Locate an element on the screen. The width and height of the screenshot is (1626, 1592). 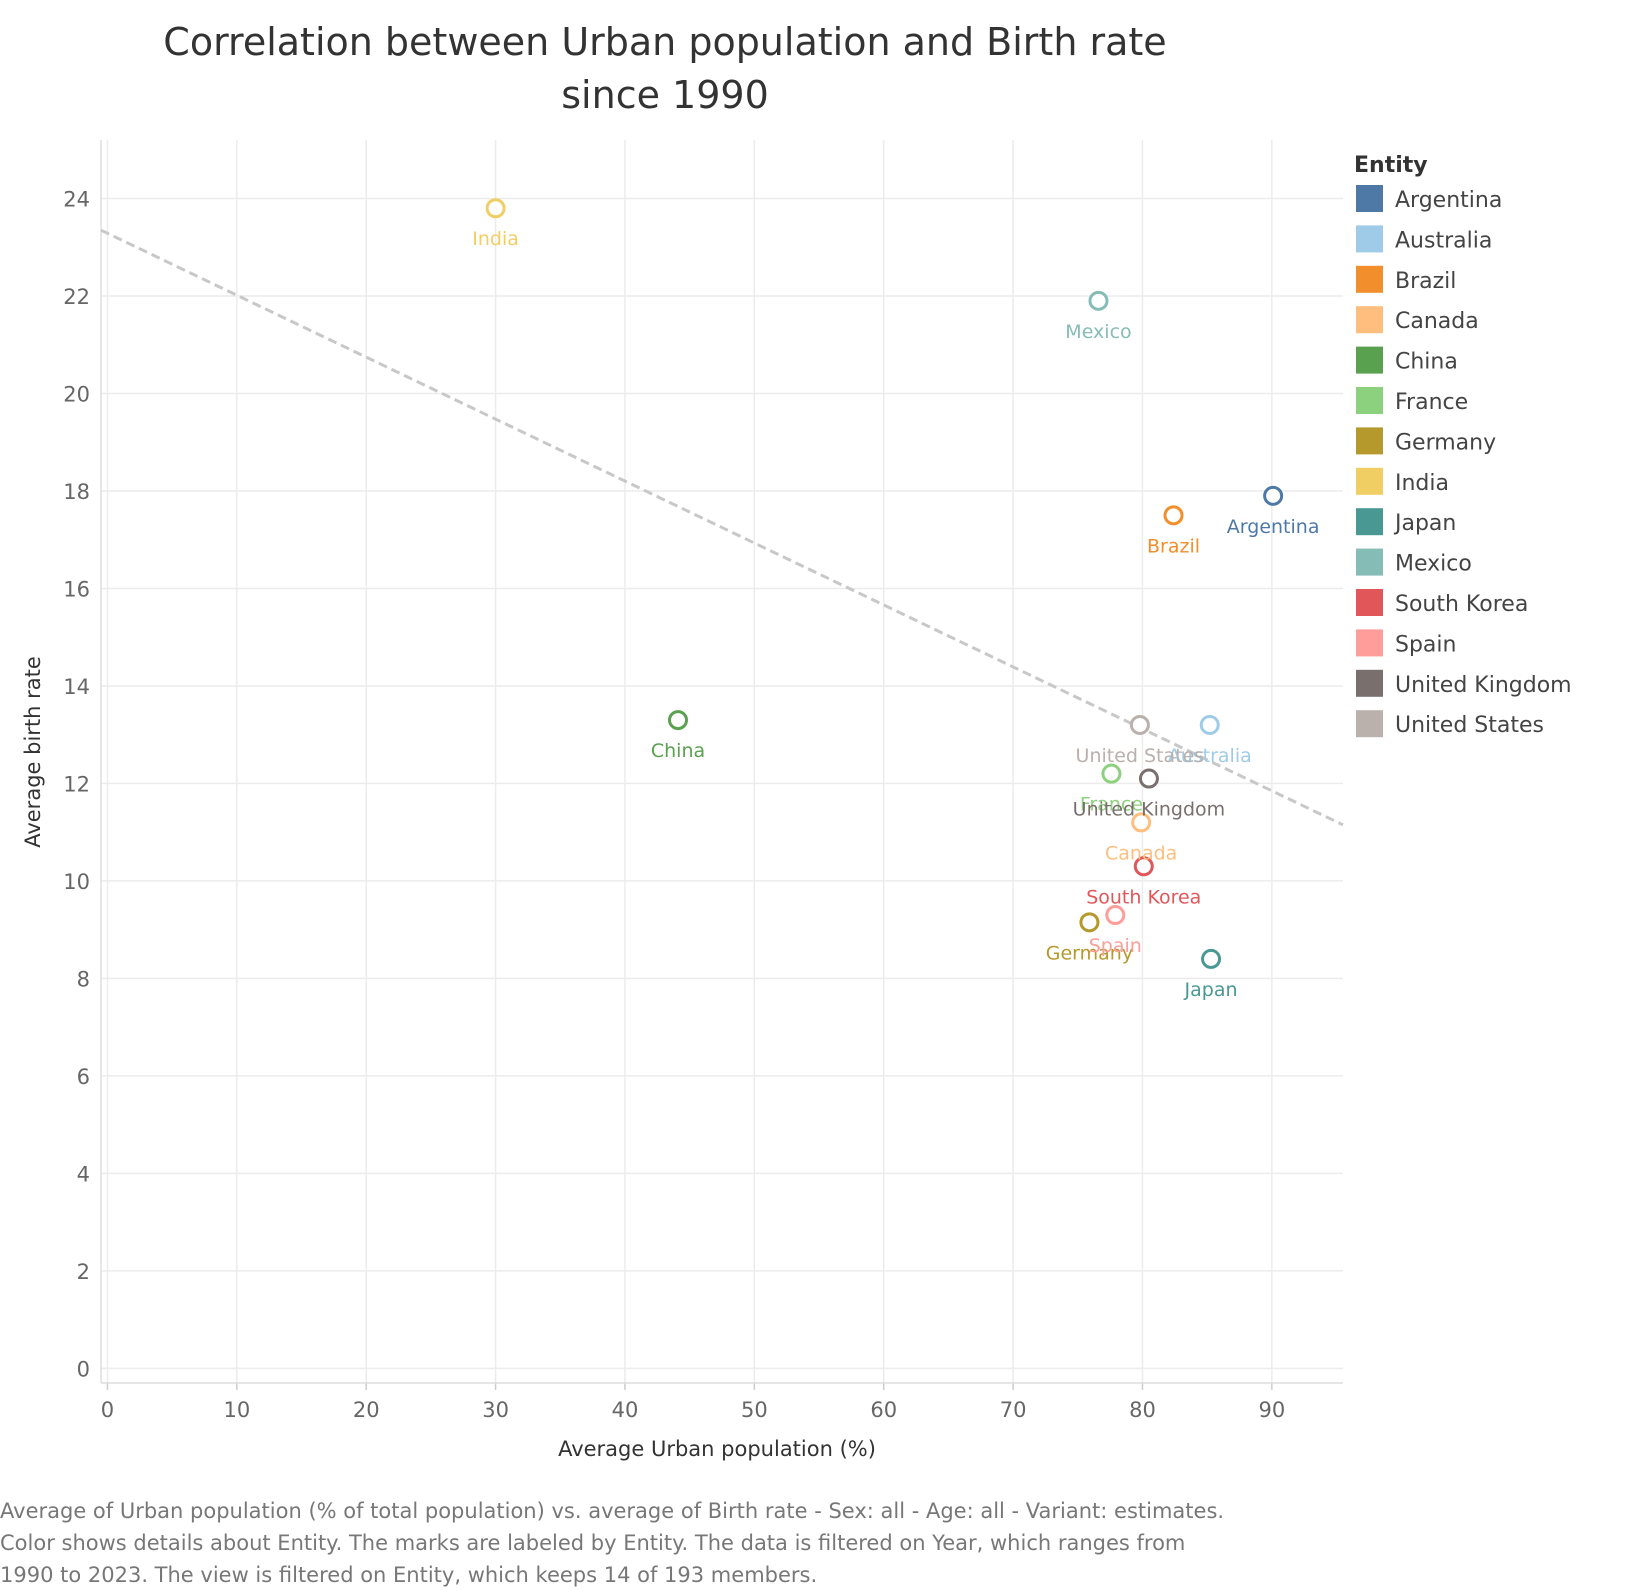
point-label: Canada is located at coordinates (1141, 853).